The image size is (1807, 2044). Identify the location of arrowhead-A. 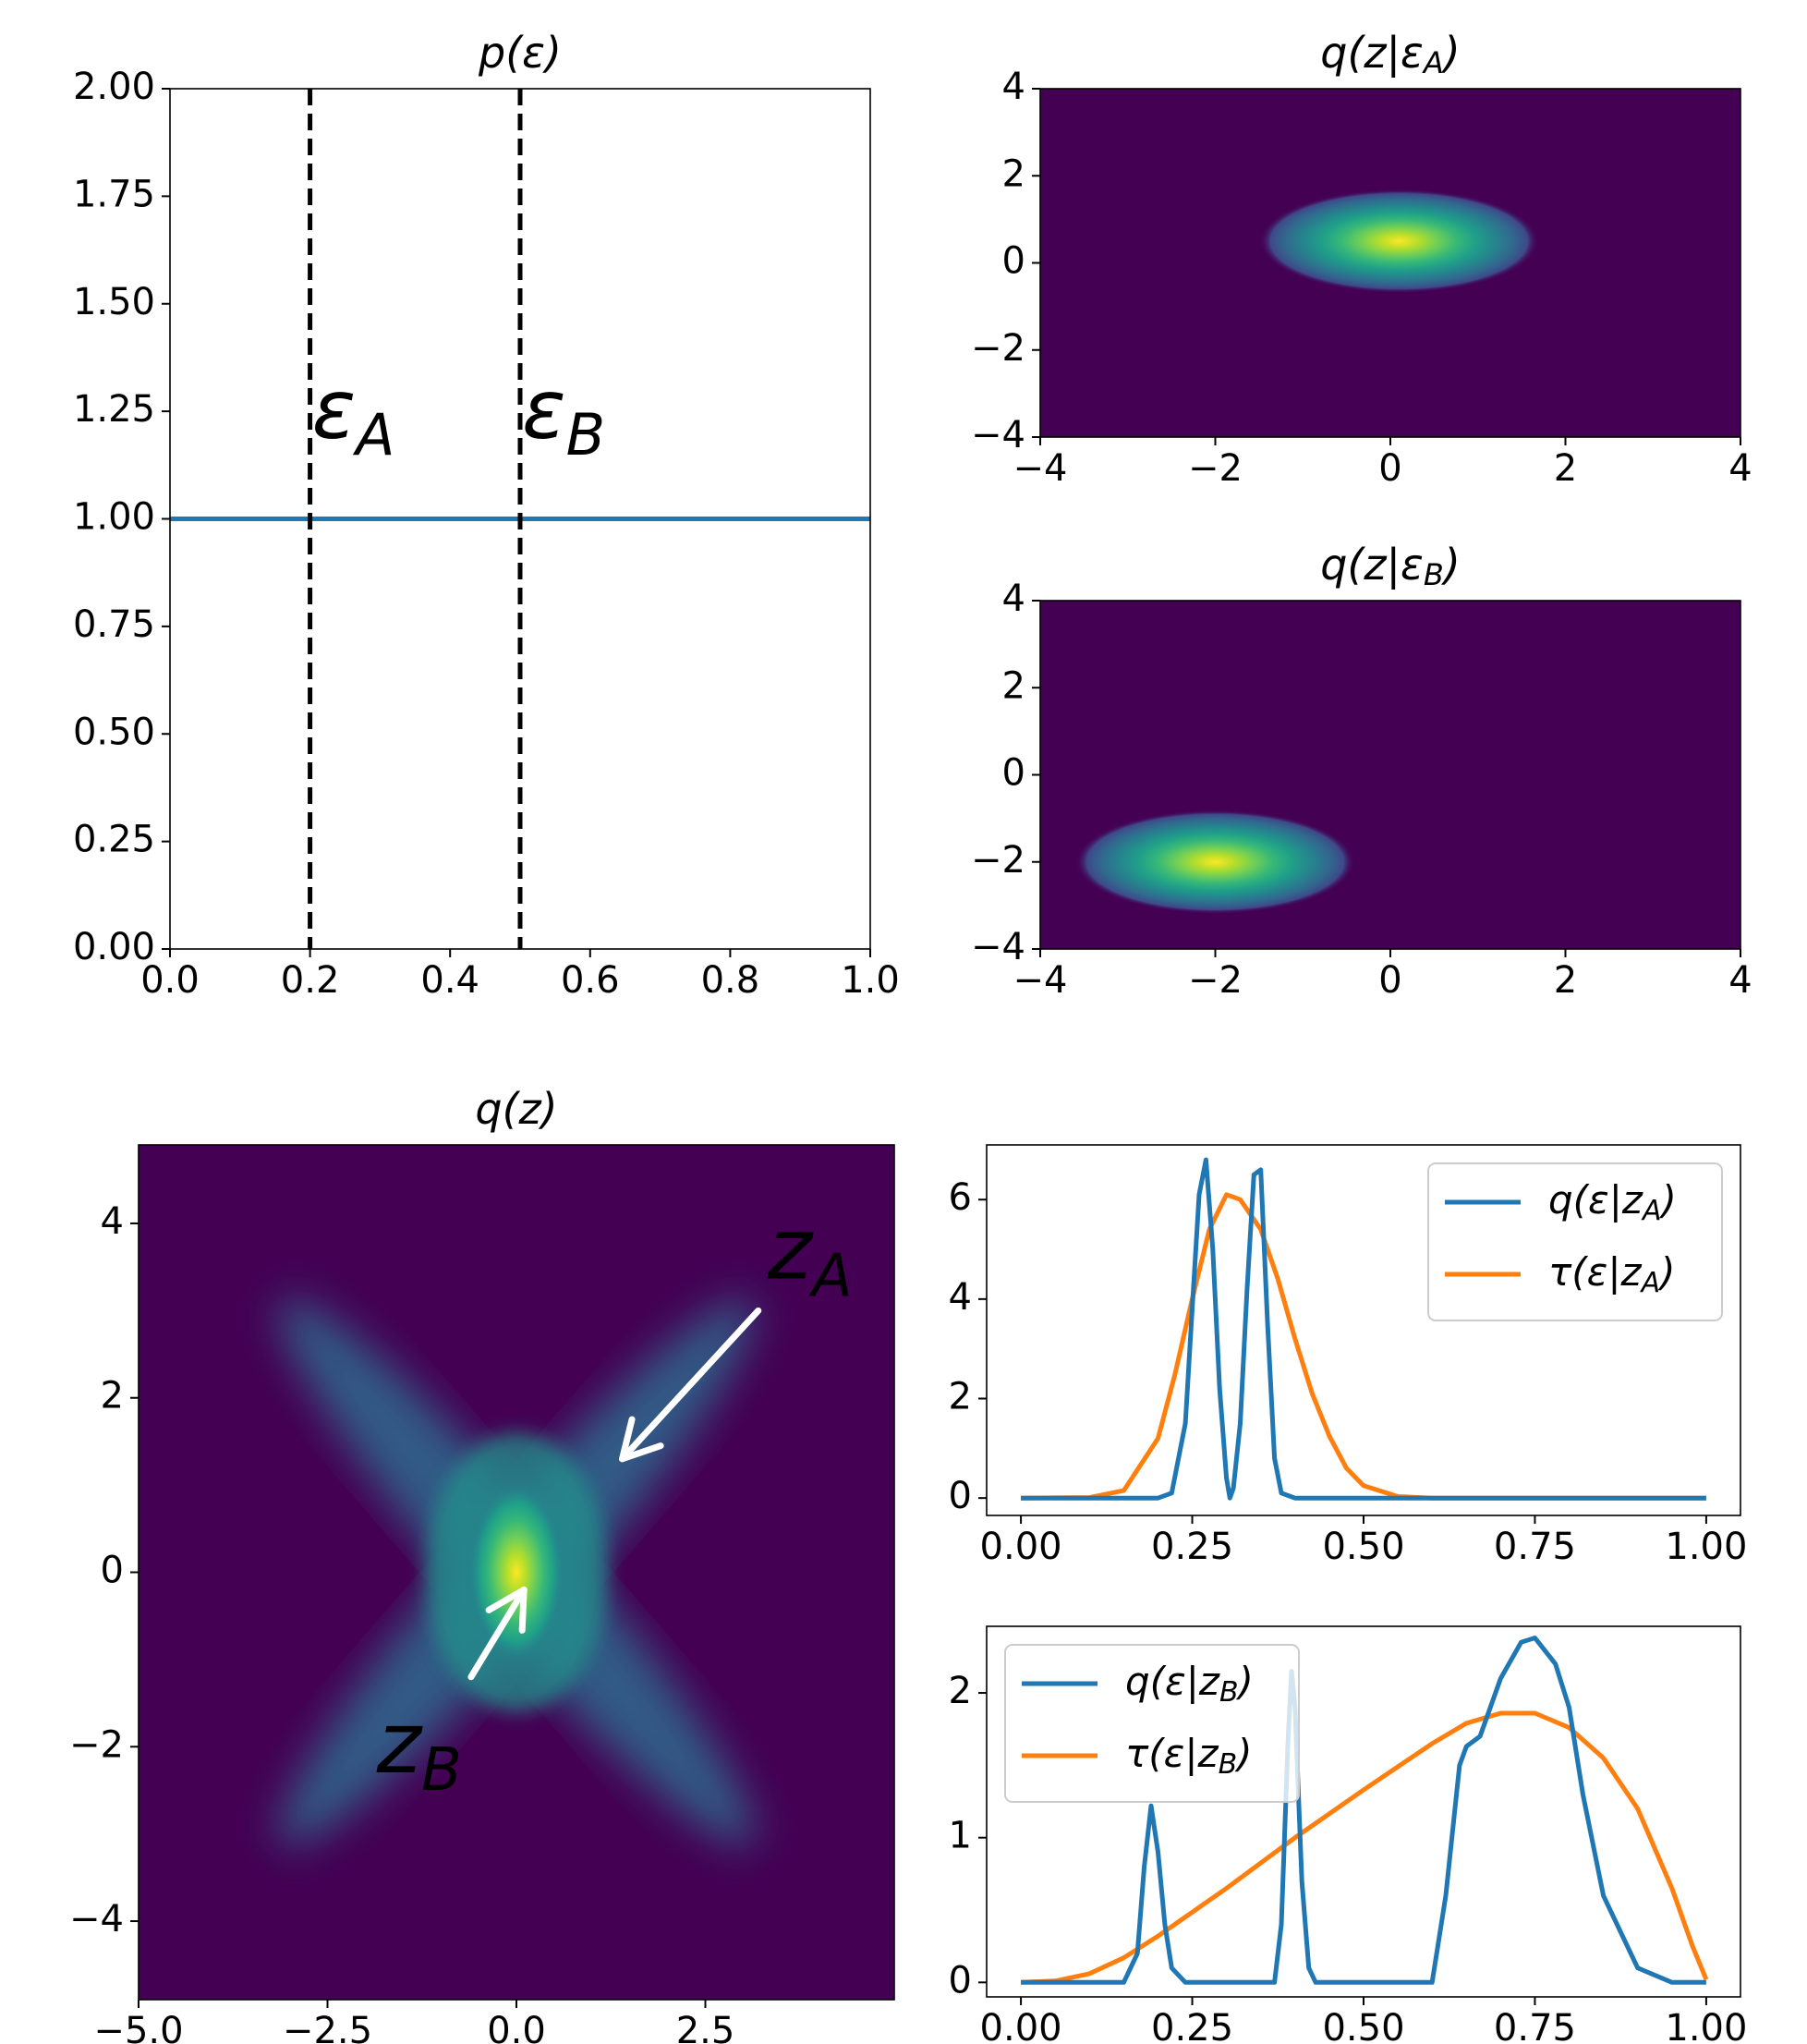
(641, 1440).